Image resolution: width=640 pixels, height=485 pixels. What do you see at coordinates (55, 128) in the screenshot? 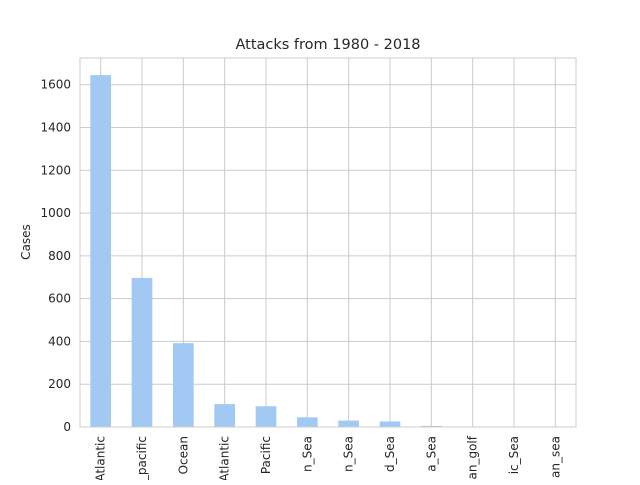
I see `y-tick-label: 1400` at bounding box center [55, 128].